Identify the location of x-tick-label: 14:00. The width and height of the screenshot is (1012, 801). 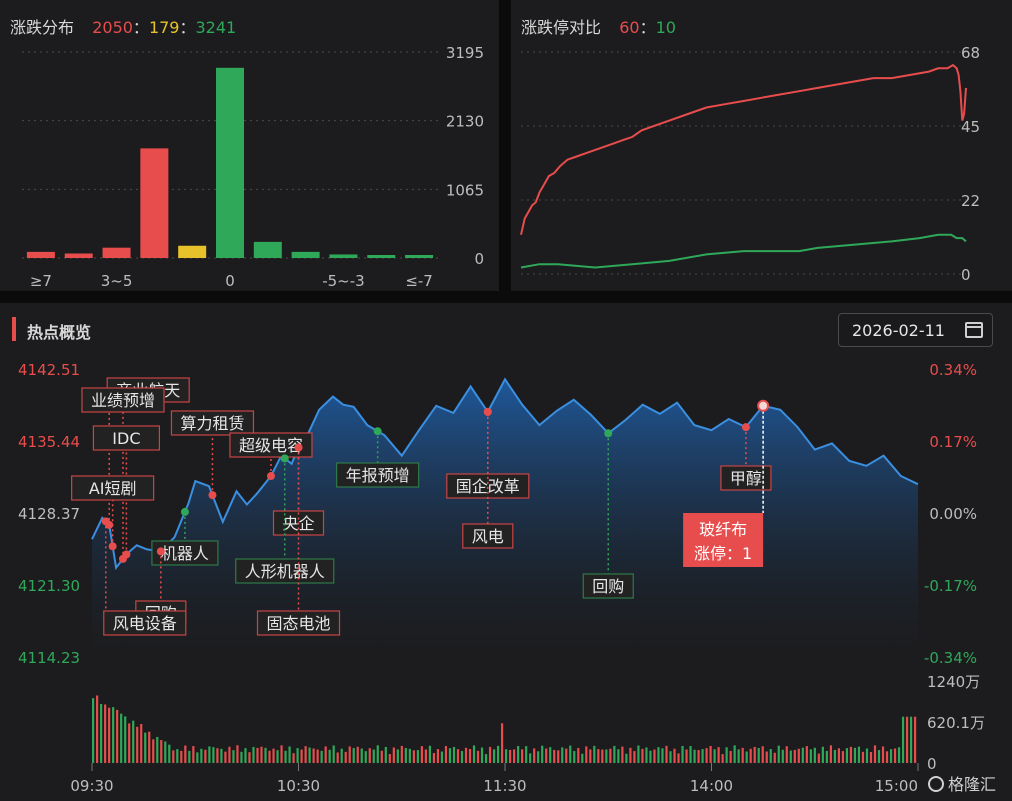
(711, 786).